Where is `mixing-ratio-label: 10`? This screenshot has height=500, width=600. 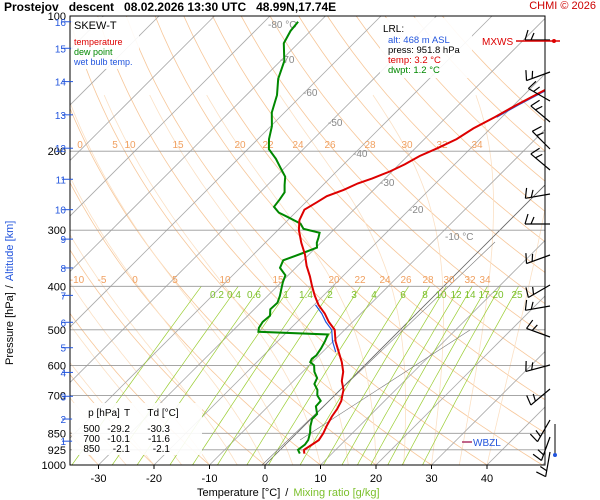 mixing-ratio-label: 10 is located at coordinates (441, 295).